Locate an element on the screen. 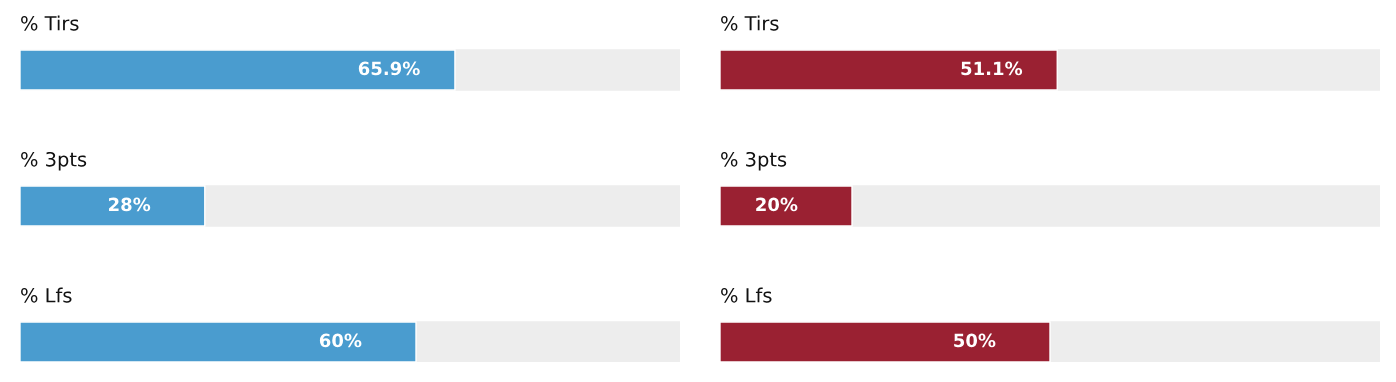  data-label: 65.9% is located at coordinates (389, 68).